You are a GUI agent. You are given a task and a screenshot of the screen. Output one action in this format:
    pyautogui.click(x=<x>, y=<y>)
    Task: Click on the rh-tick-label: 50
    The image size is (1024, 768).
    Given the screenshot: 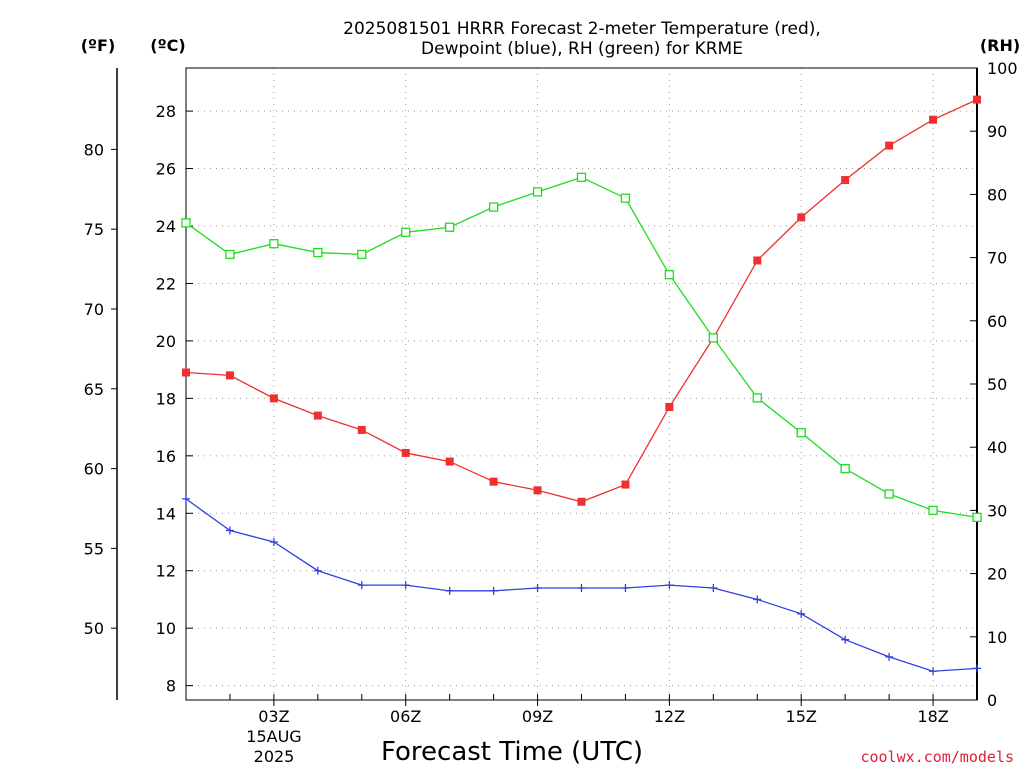 What is the action you would take?
    pyautogui.click(x=997, y=384)
    